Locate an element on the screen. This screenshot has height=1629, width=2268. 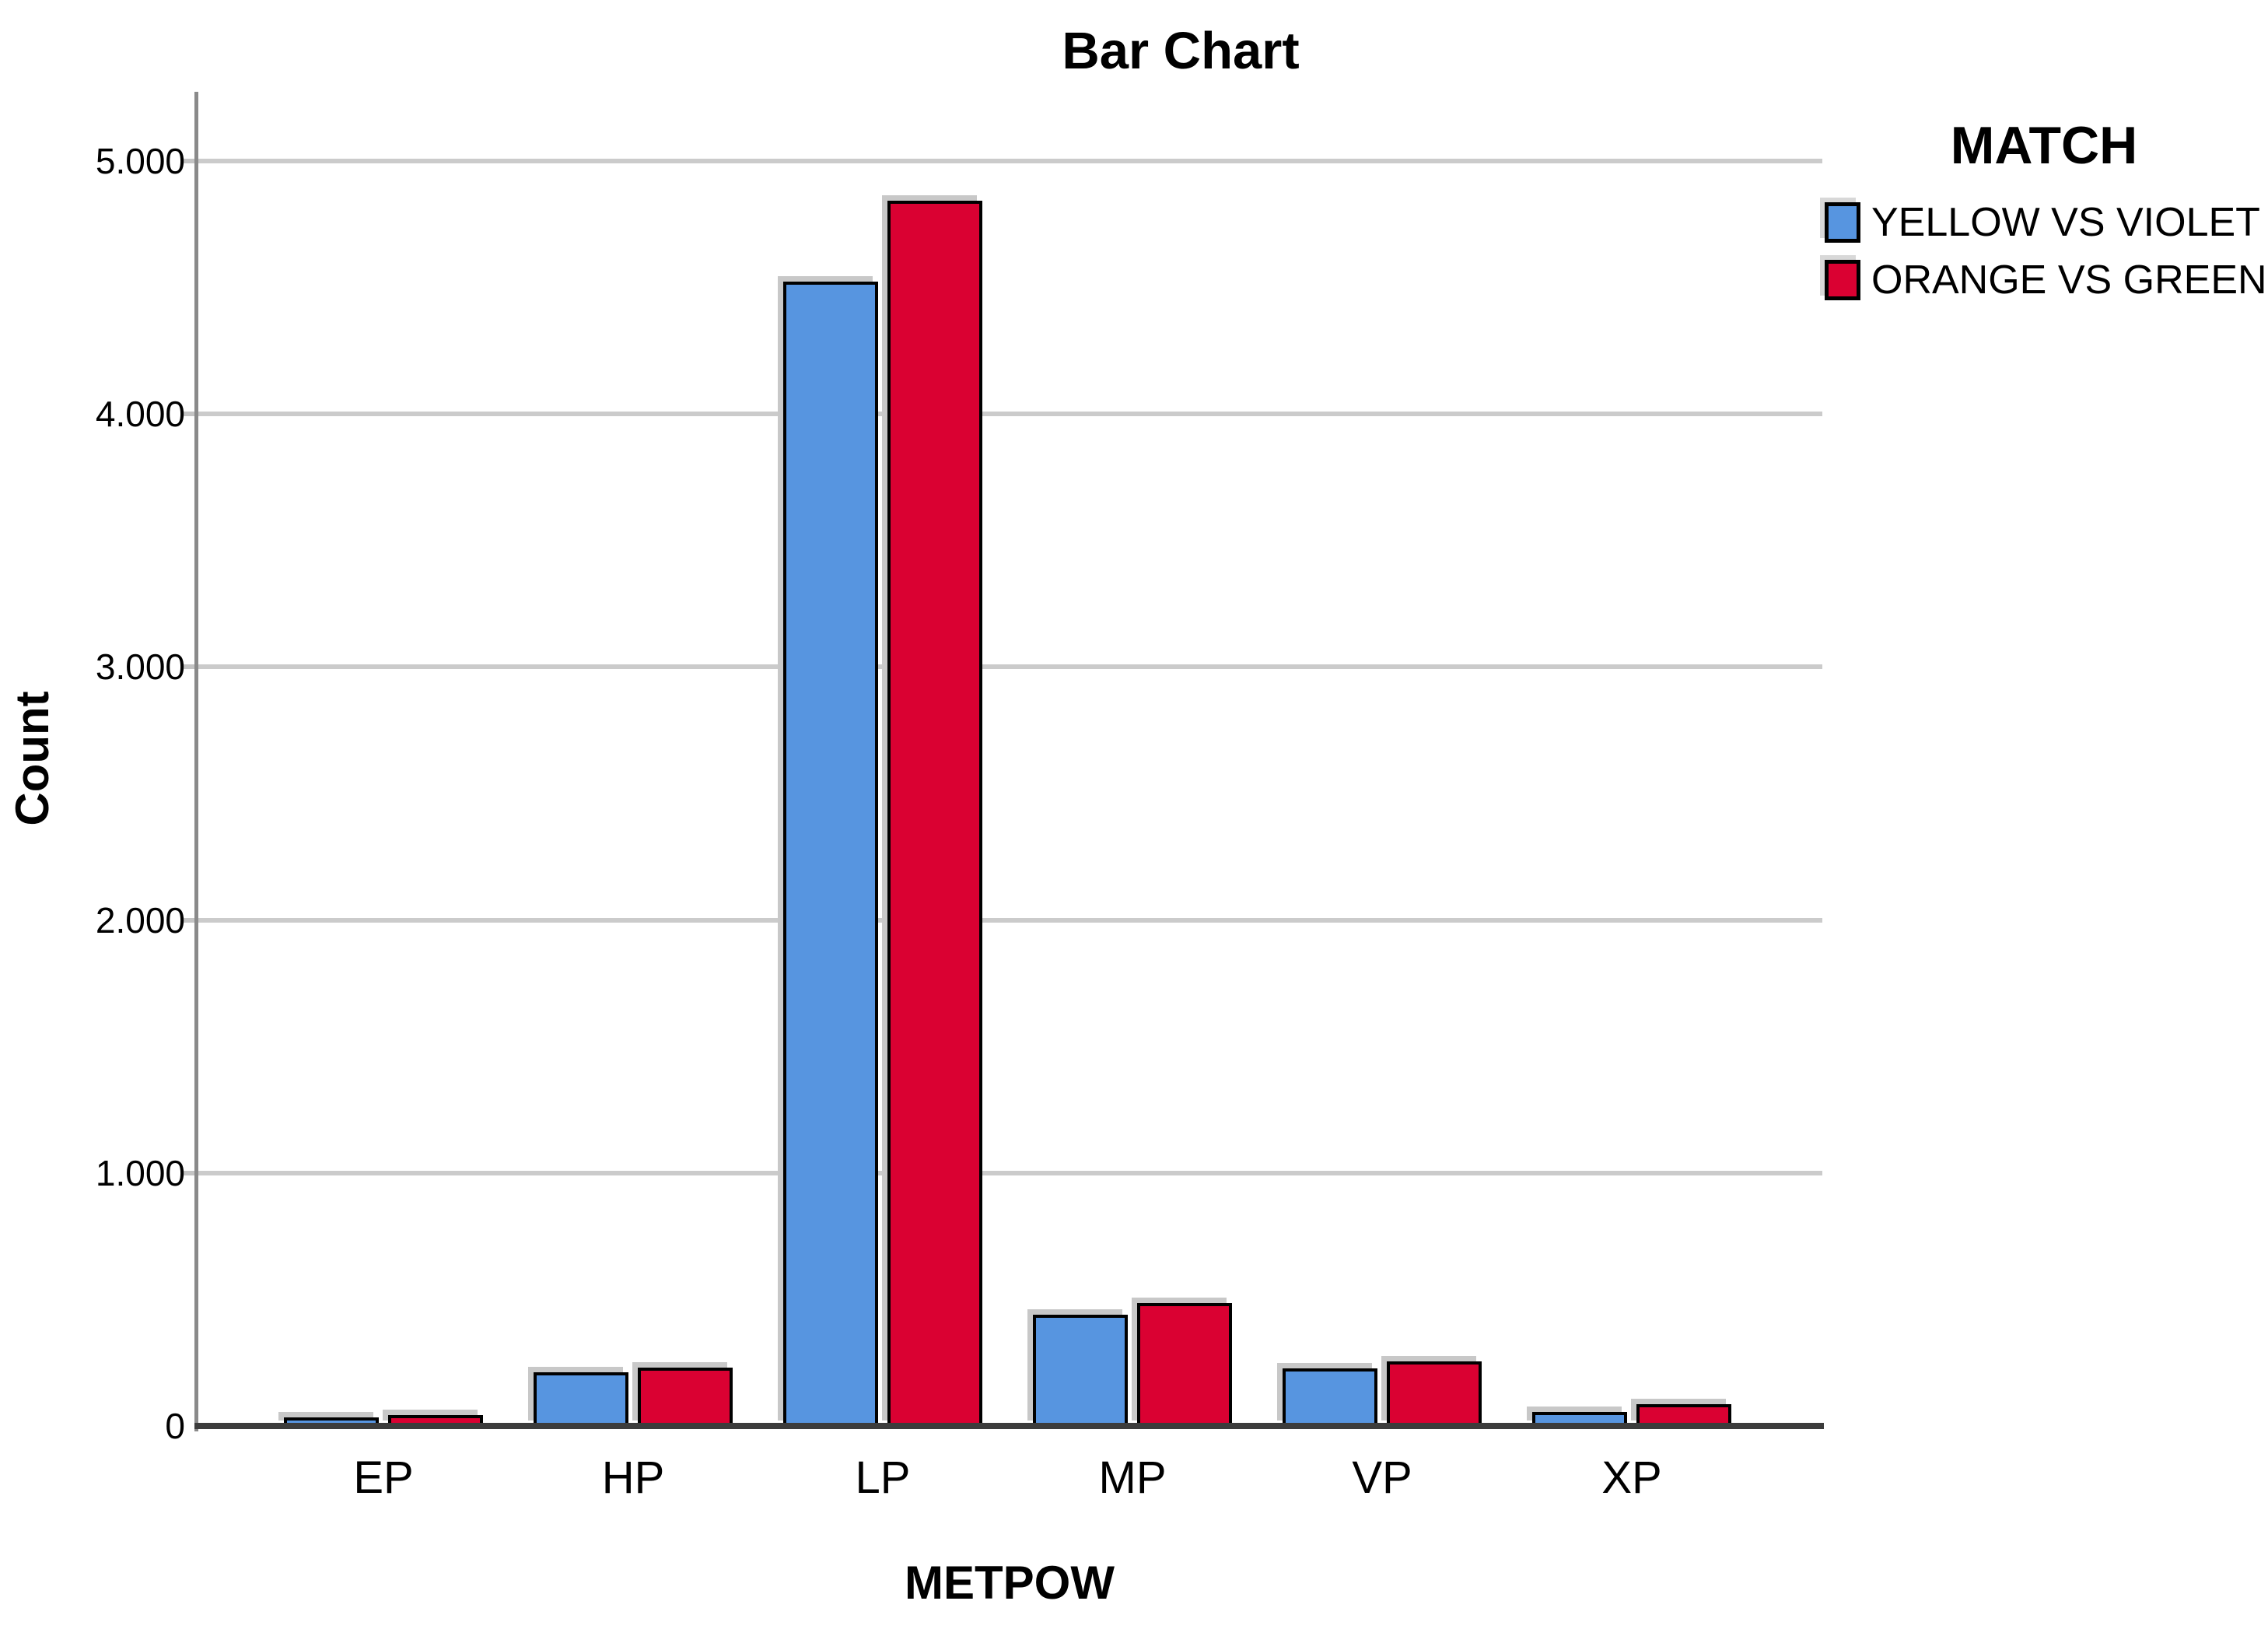
y-tick-label: 1.000 is located at coordinates (140, 1173).